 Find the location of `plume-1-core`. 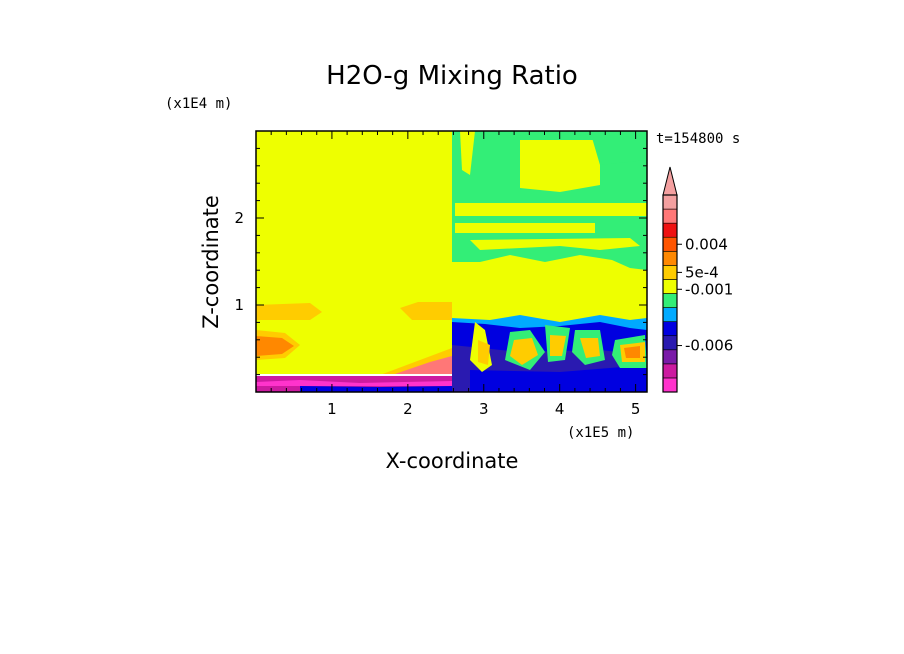

plume-1-core is located at coordinates (484, 352).